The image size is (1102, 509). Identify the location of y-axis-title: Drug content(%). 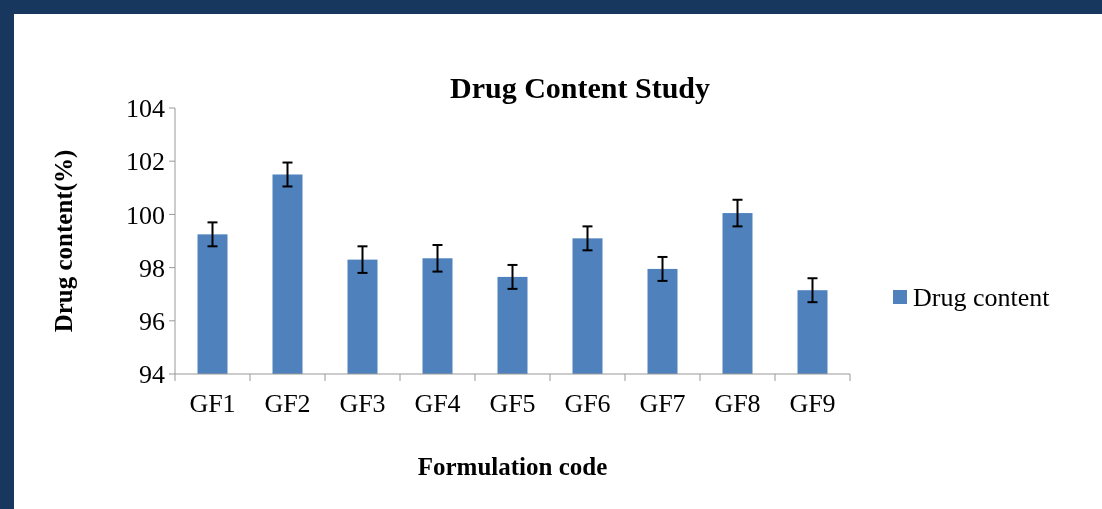
(64, 241).